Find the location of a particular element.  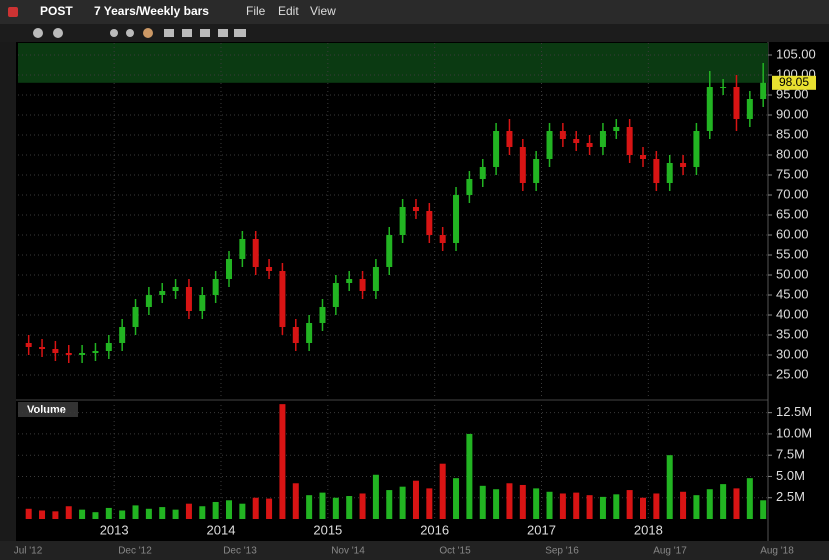

volume-header is located at coordinates (48, 409).